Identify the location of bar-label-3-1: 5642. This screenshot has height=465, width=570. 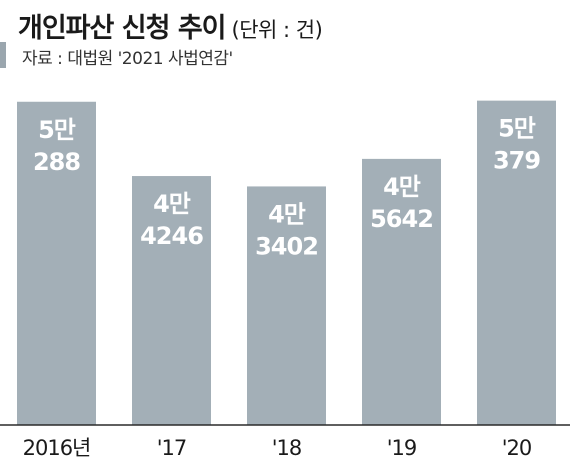
(401, 219).